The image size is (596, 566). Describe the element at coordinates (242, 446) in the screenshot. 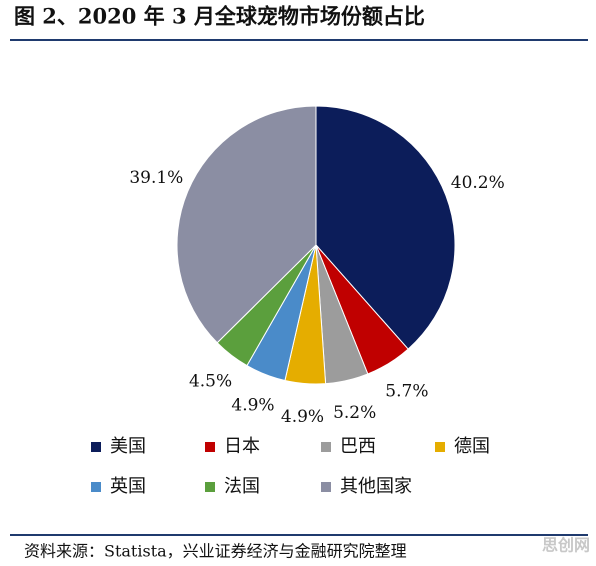

I see `legend-label: 日本` at that location.